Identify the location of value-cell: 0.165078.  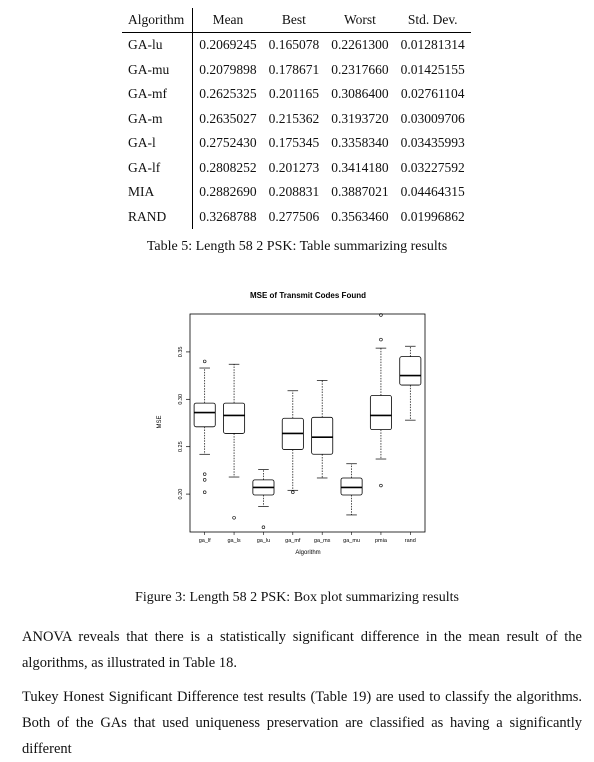
(294, 45).